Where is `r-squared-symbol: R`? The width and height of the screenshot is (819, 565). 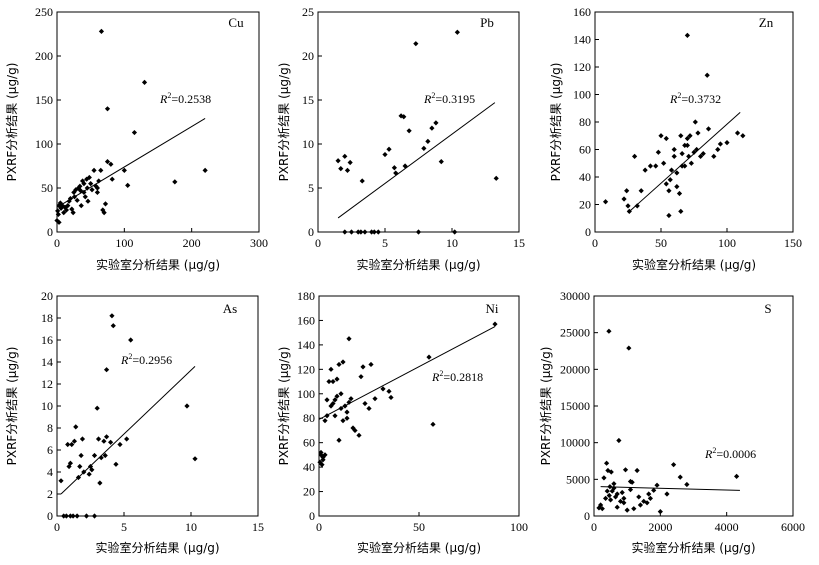
r-squared-symbol: R is located at coordinates (124, 360).